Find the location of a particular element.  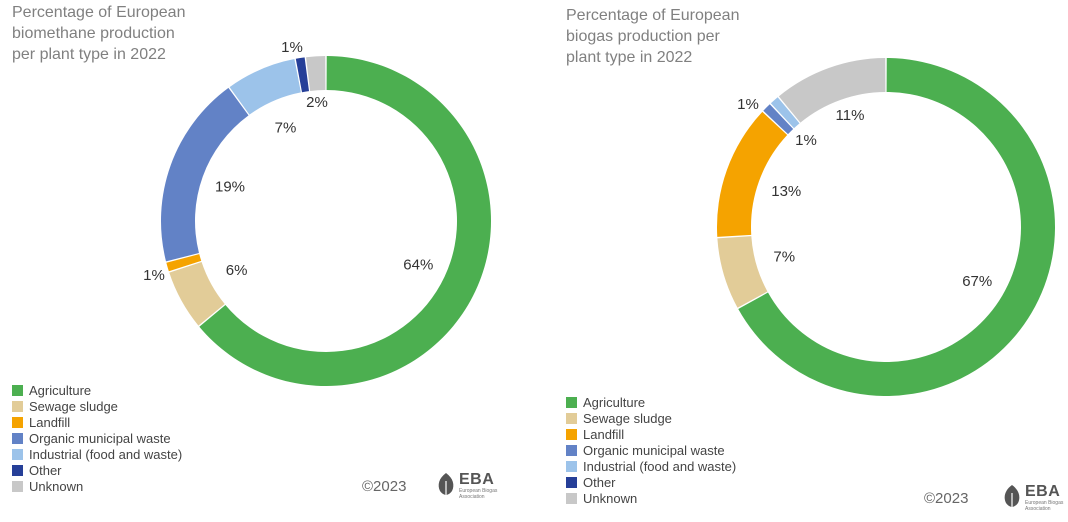

data-label-organic-municipal-waste: 19% is located at coordinates (230, 186).